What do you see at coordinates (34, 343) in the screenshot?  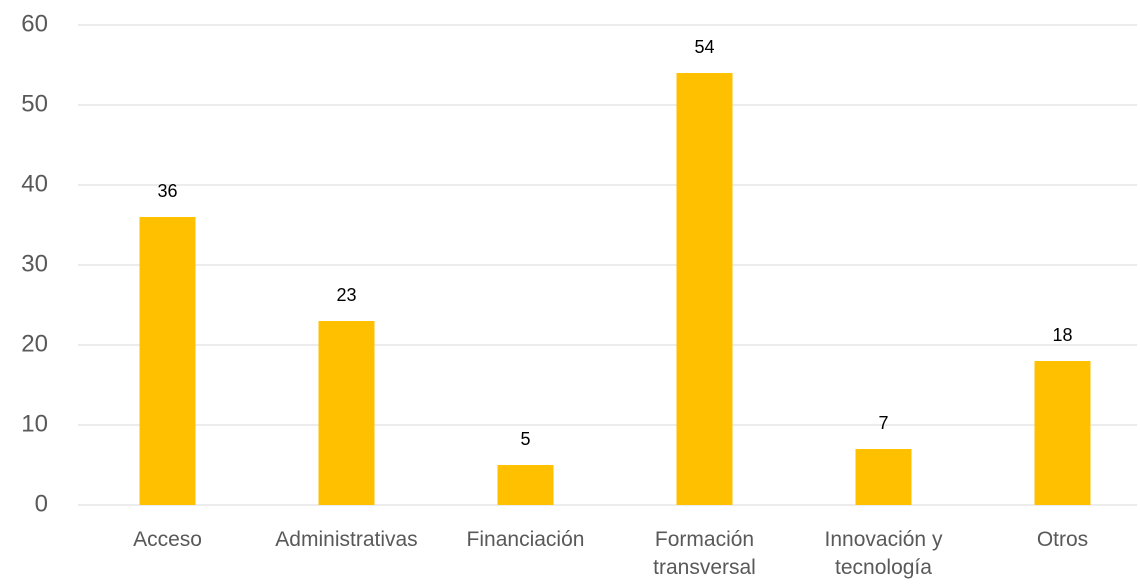 I see `y-tick-label: 20` at bounding box center [34, 343].